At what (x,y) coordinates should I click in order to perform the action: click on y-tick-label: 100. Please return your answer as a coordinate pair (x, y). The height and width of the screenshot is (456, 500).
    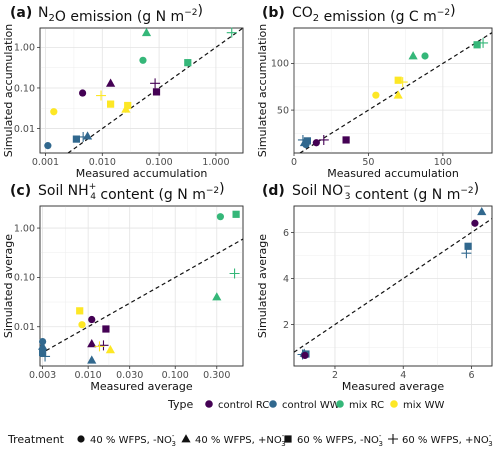
    Looking at the image, I should click on (280, 64).